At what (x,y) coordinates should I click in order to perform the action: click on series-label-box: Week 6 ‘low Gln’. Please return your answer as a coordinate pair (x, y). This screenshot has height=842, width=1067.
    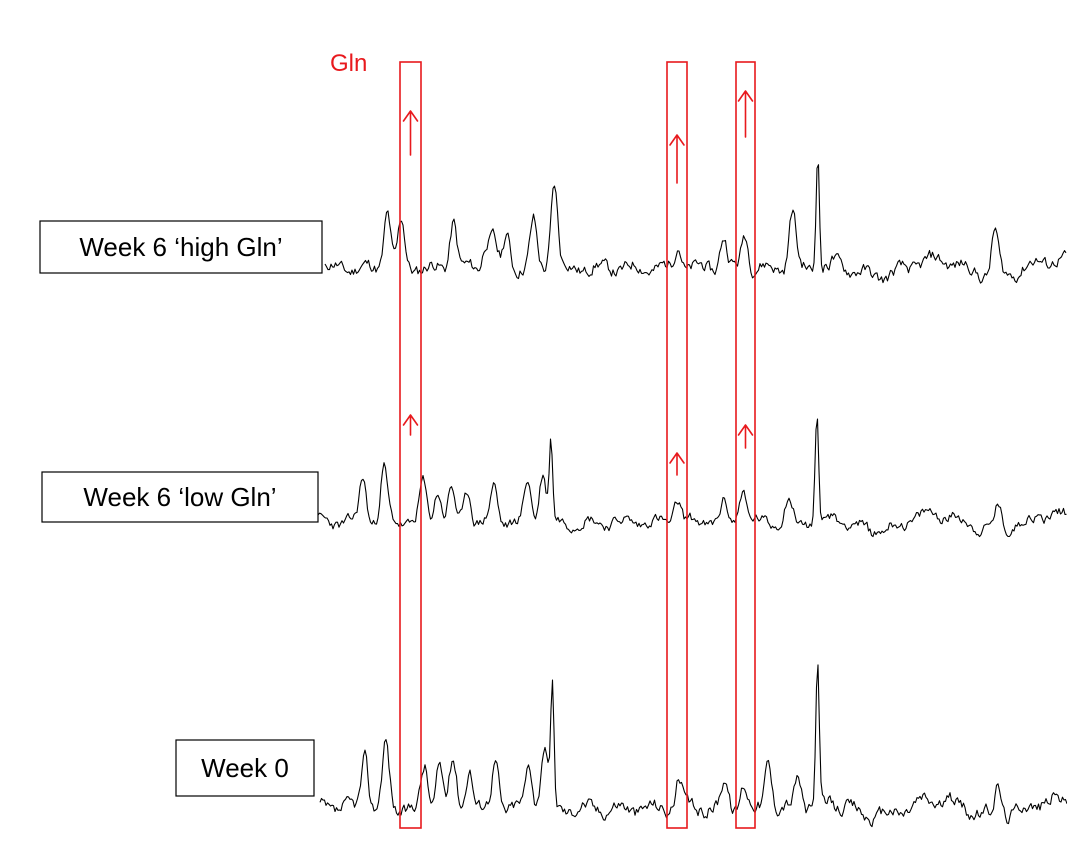
    Looking at the image, I should click on (180, 497).